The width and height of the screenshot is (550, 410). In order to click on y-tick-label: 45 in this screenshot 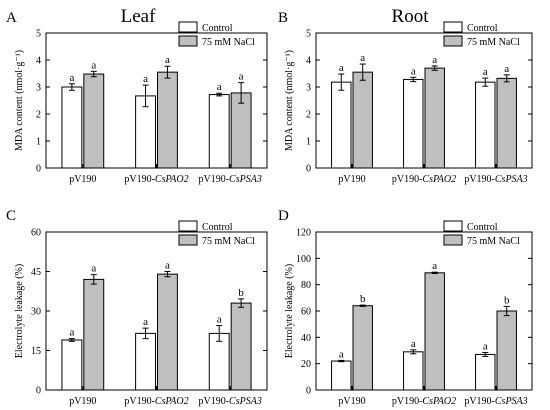, I will do `click(36, 272)`.